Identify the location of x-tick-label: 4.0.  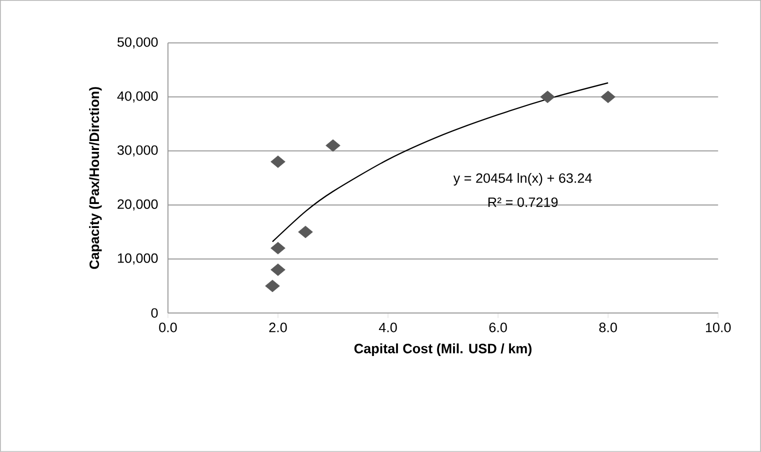
(387, 327).